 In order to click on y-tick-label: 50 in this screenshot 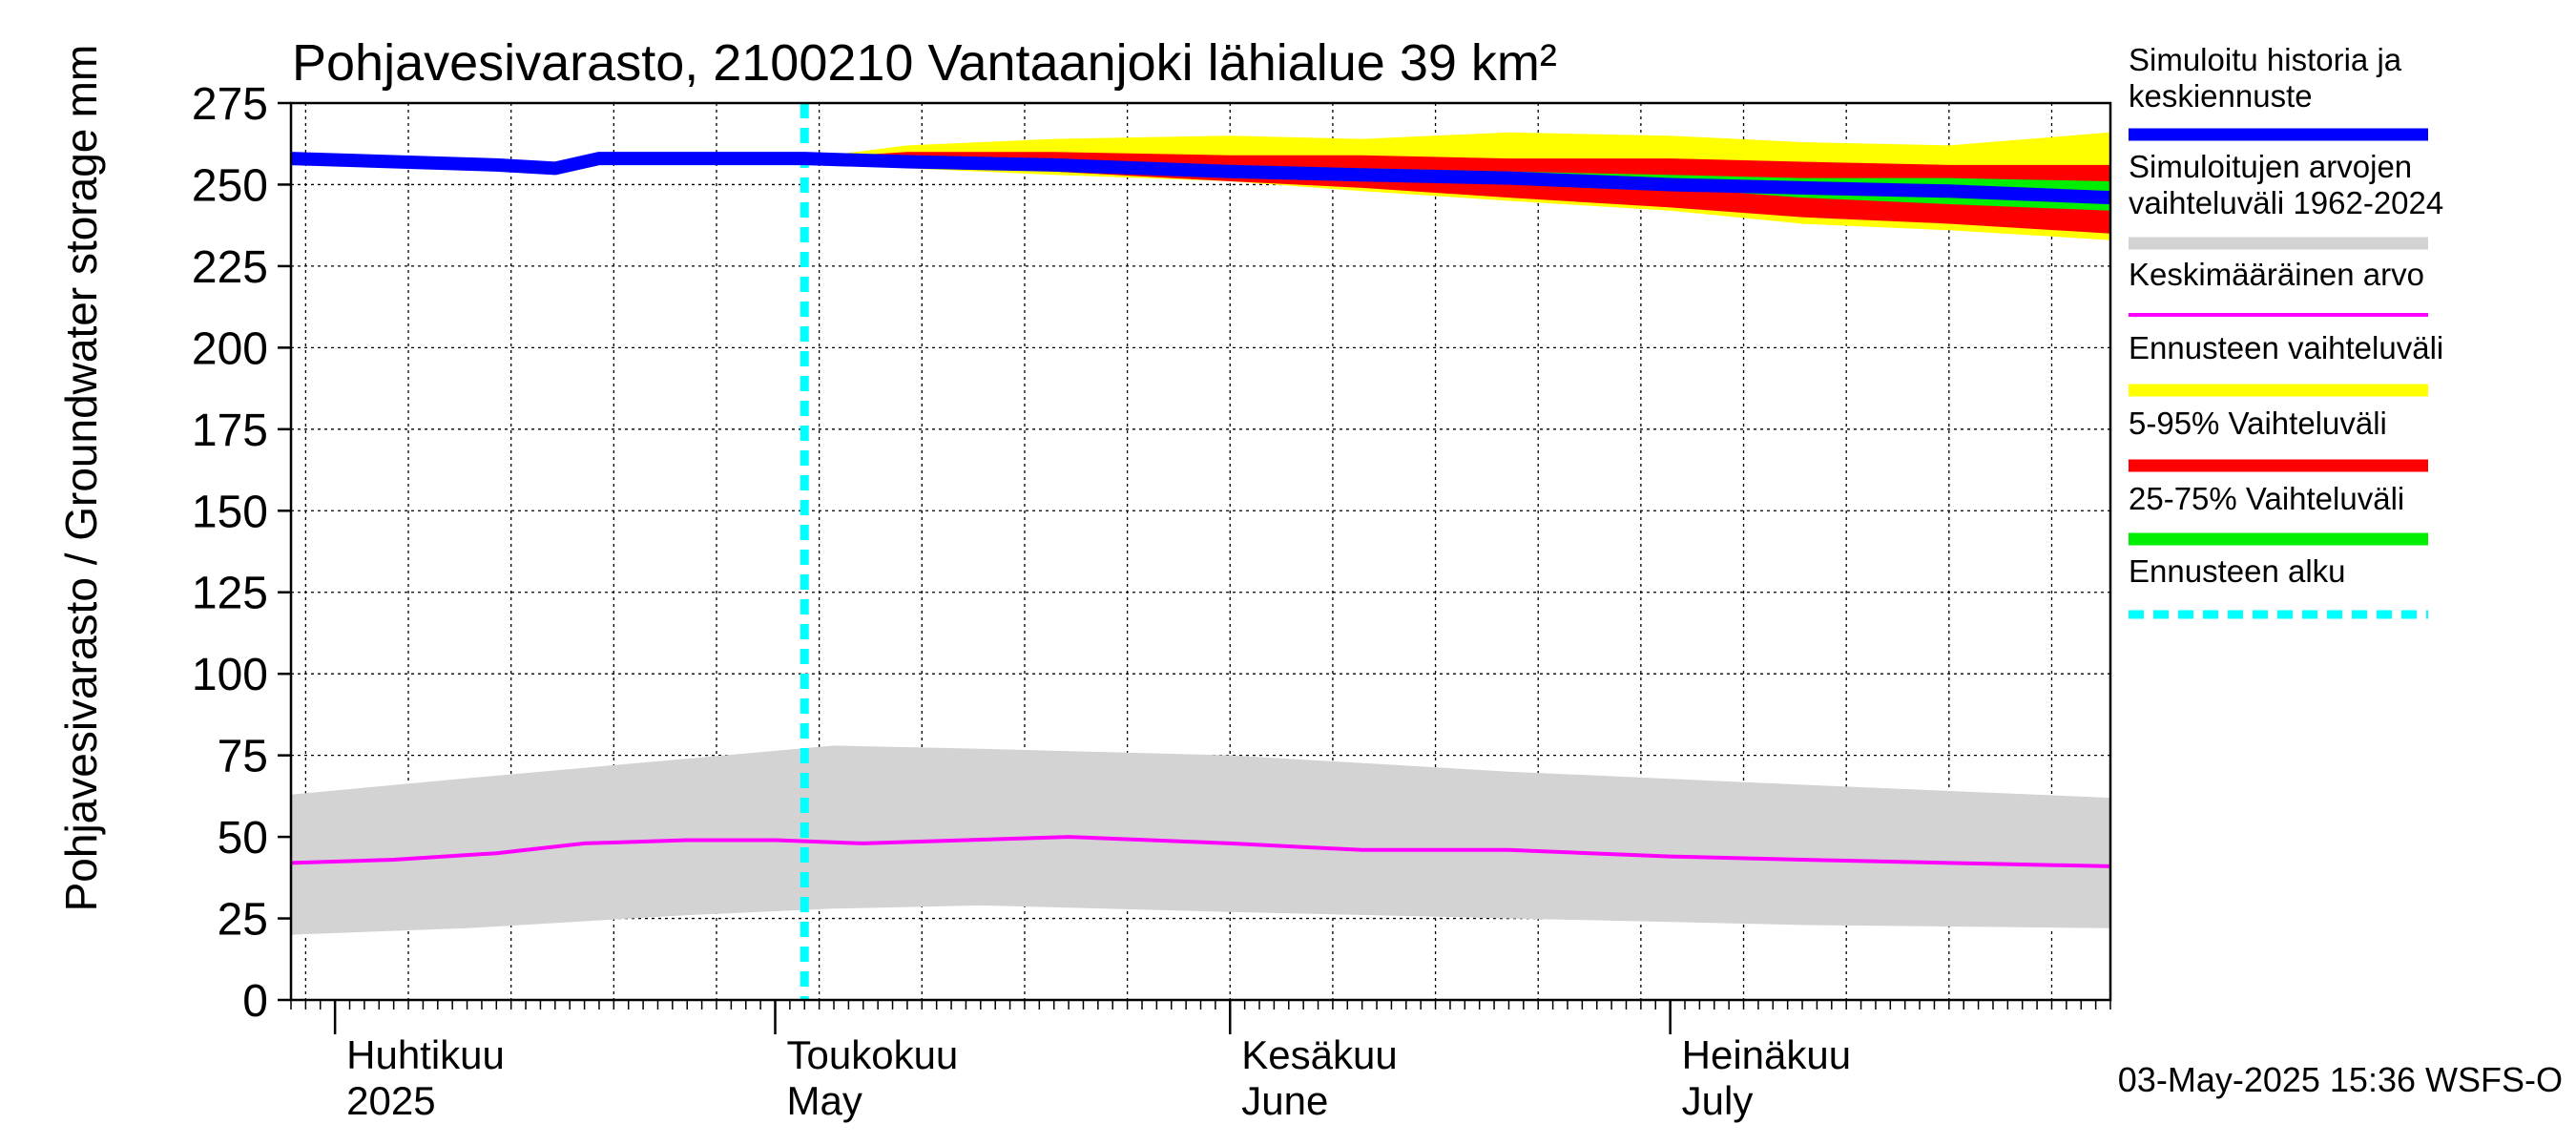, I will do `click(243, 838)`.